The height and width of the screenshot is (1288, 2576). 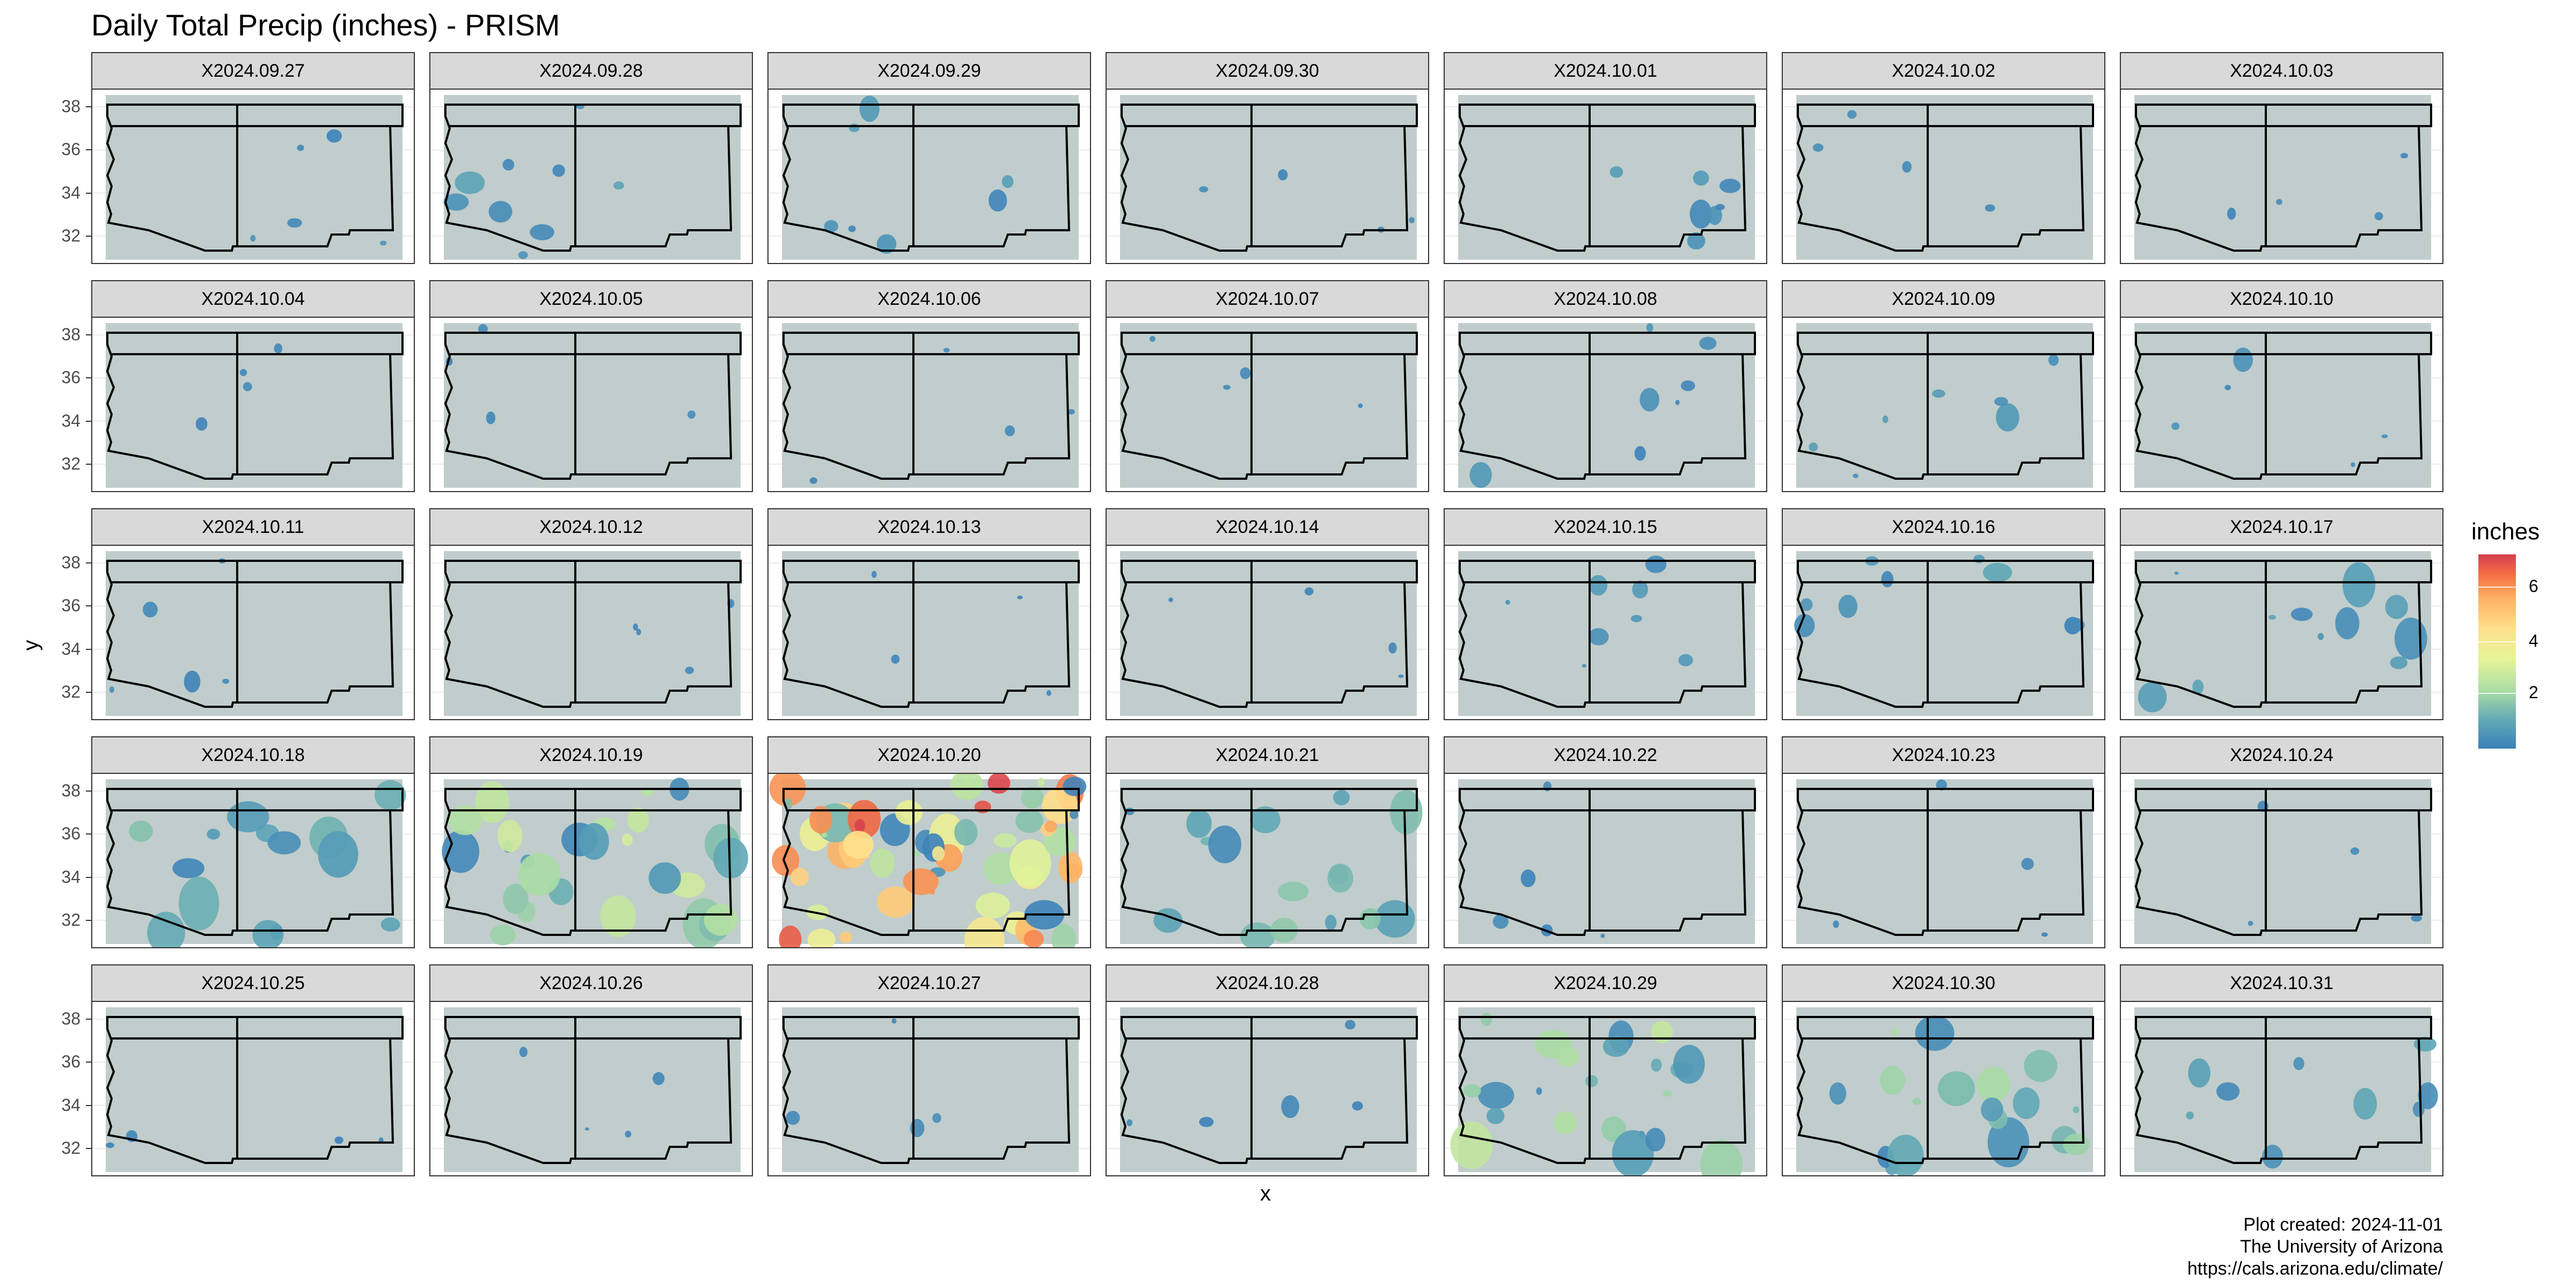 What do you see at coordinates (70, 106) in the screenshot?
I see `y-tick-label: 38` at bounding box center [70, 106].